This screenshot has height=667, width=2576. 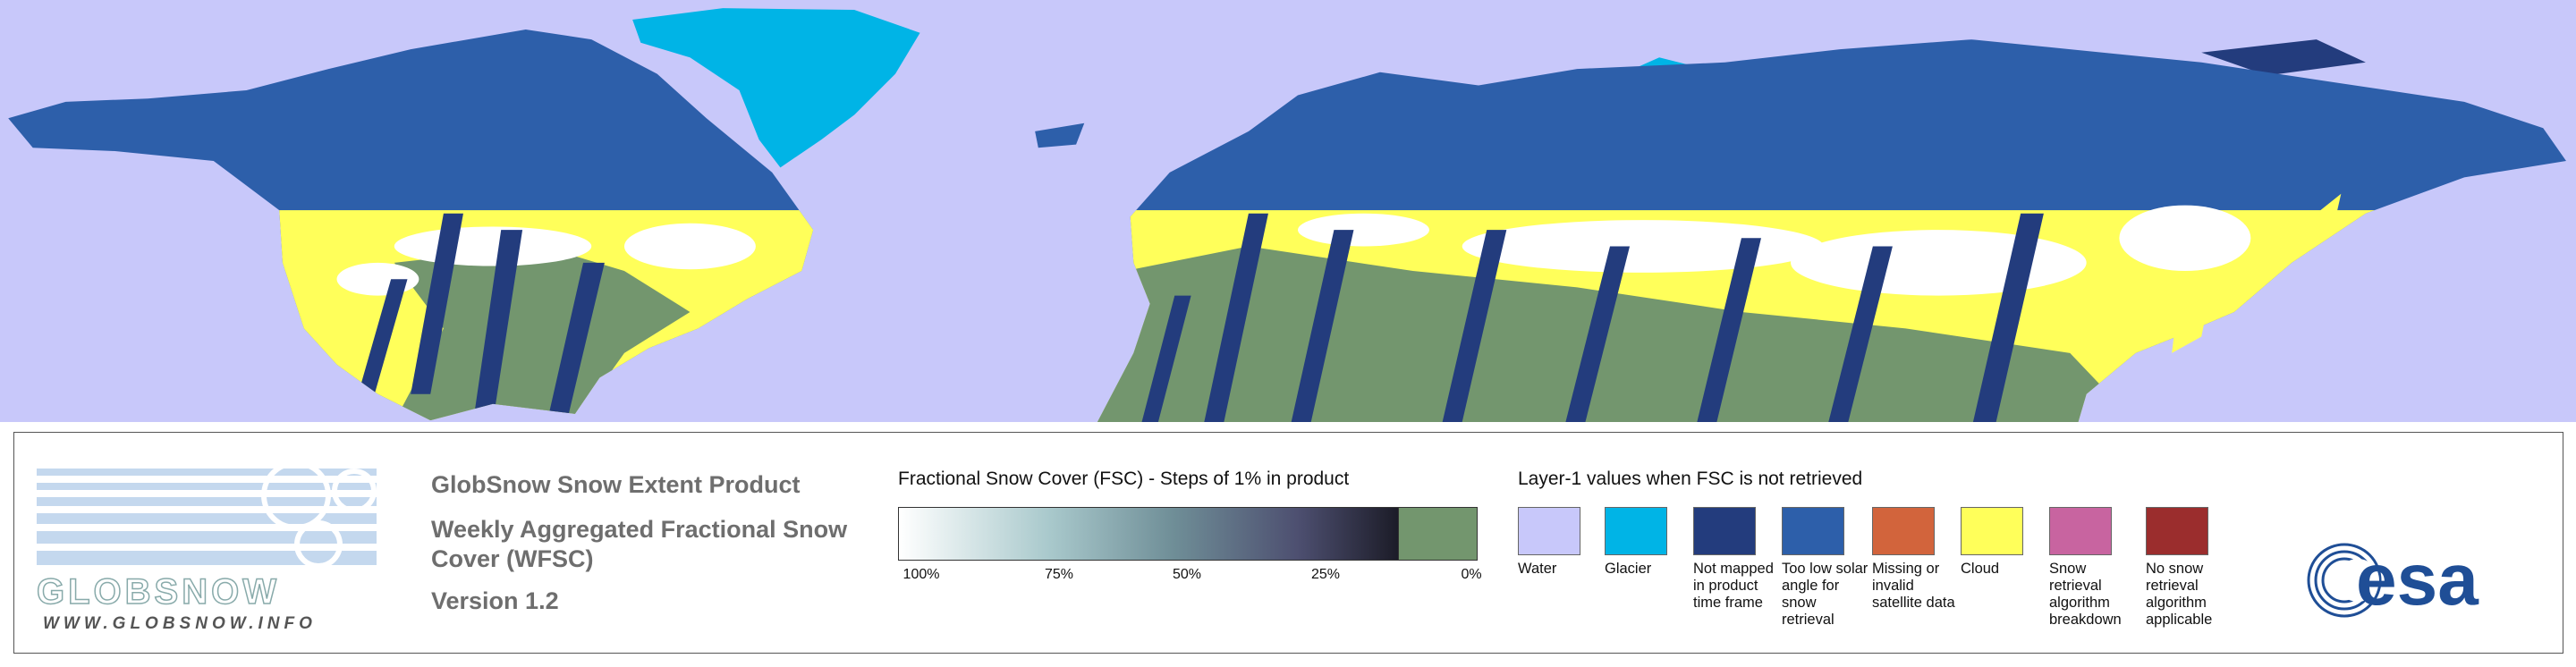 I want to click on esa-logo: esa, so click(x=2393, y=581).